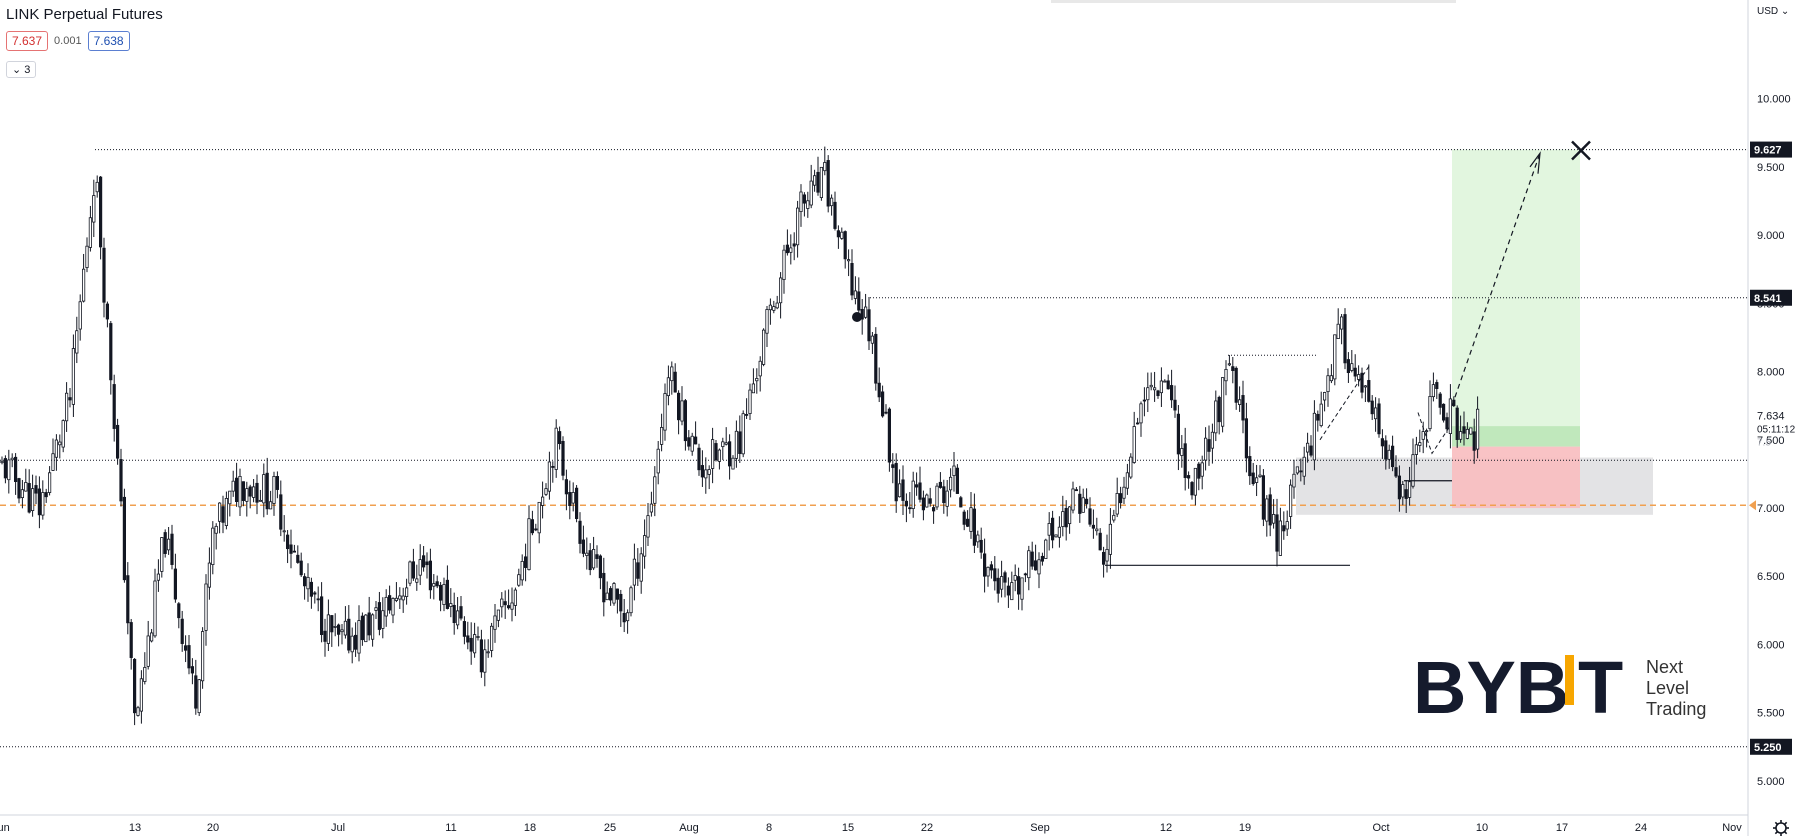 The width and height of the screenshot is (1807, 836). Describe the element at coordinates (68, 41) in the screenshot. I see `quote-row: 7.637 0.001 7.638` at that location.